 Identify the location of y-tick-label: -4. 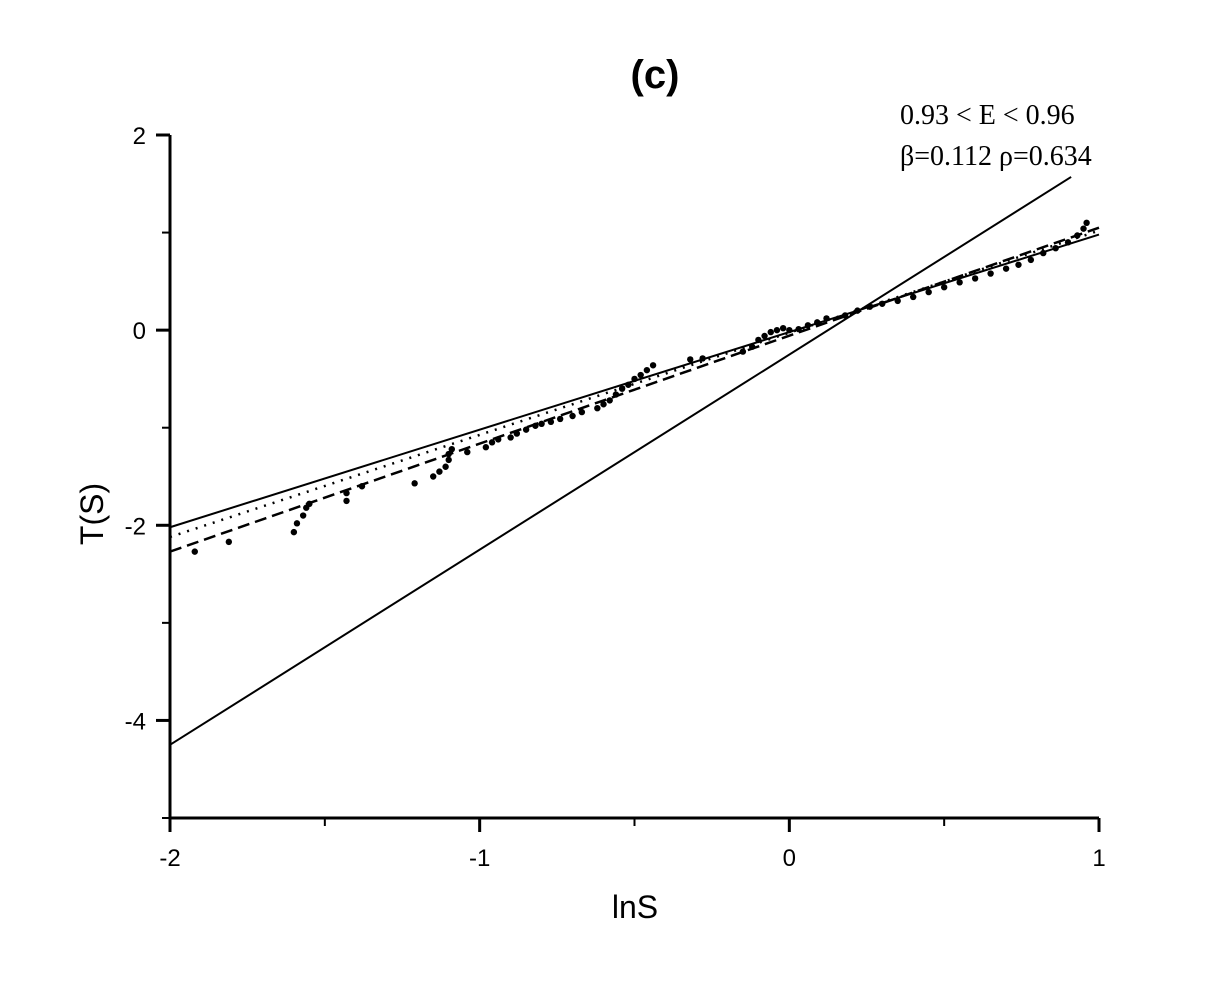
(135, 721).